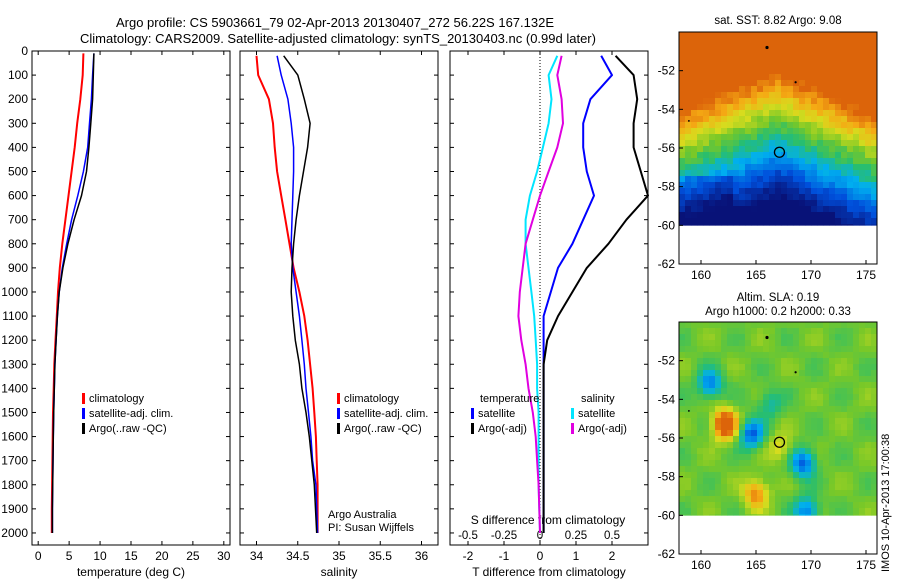 This screenshot has width=900, height=580. Describe the element at coordinates (18, 75) in the screenshot. I see `y-tick-label: 100` at that location.